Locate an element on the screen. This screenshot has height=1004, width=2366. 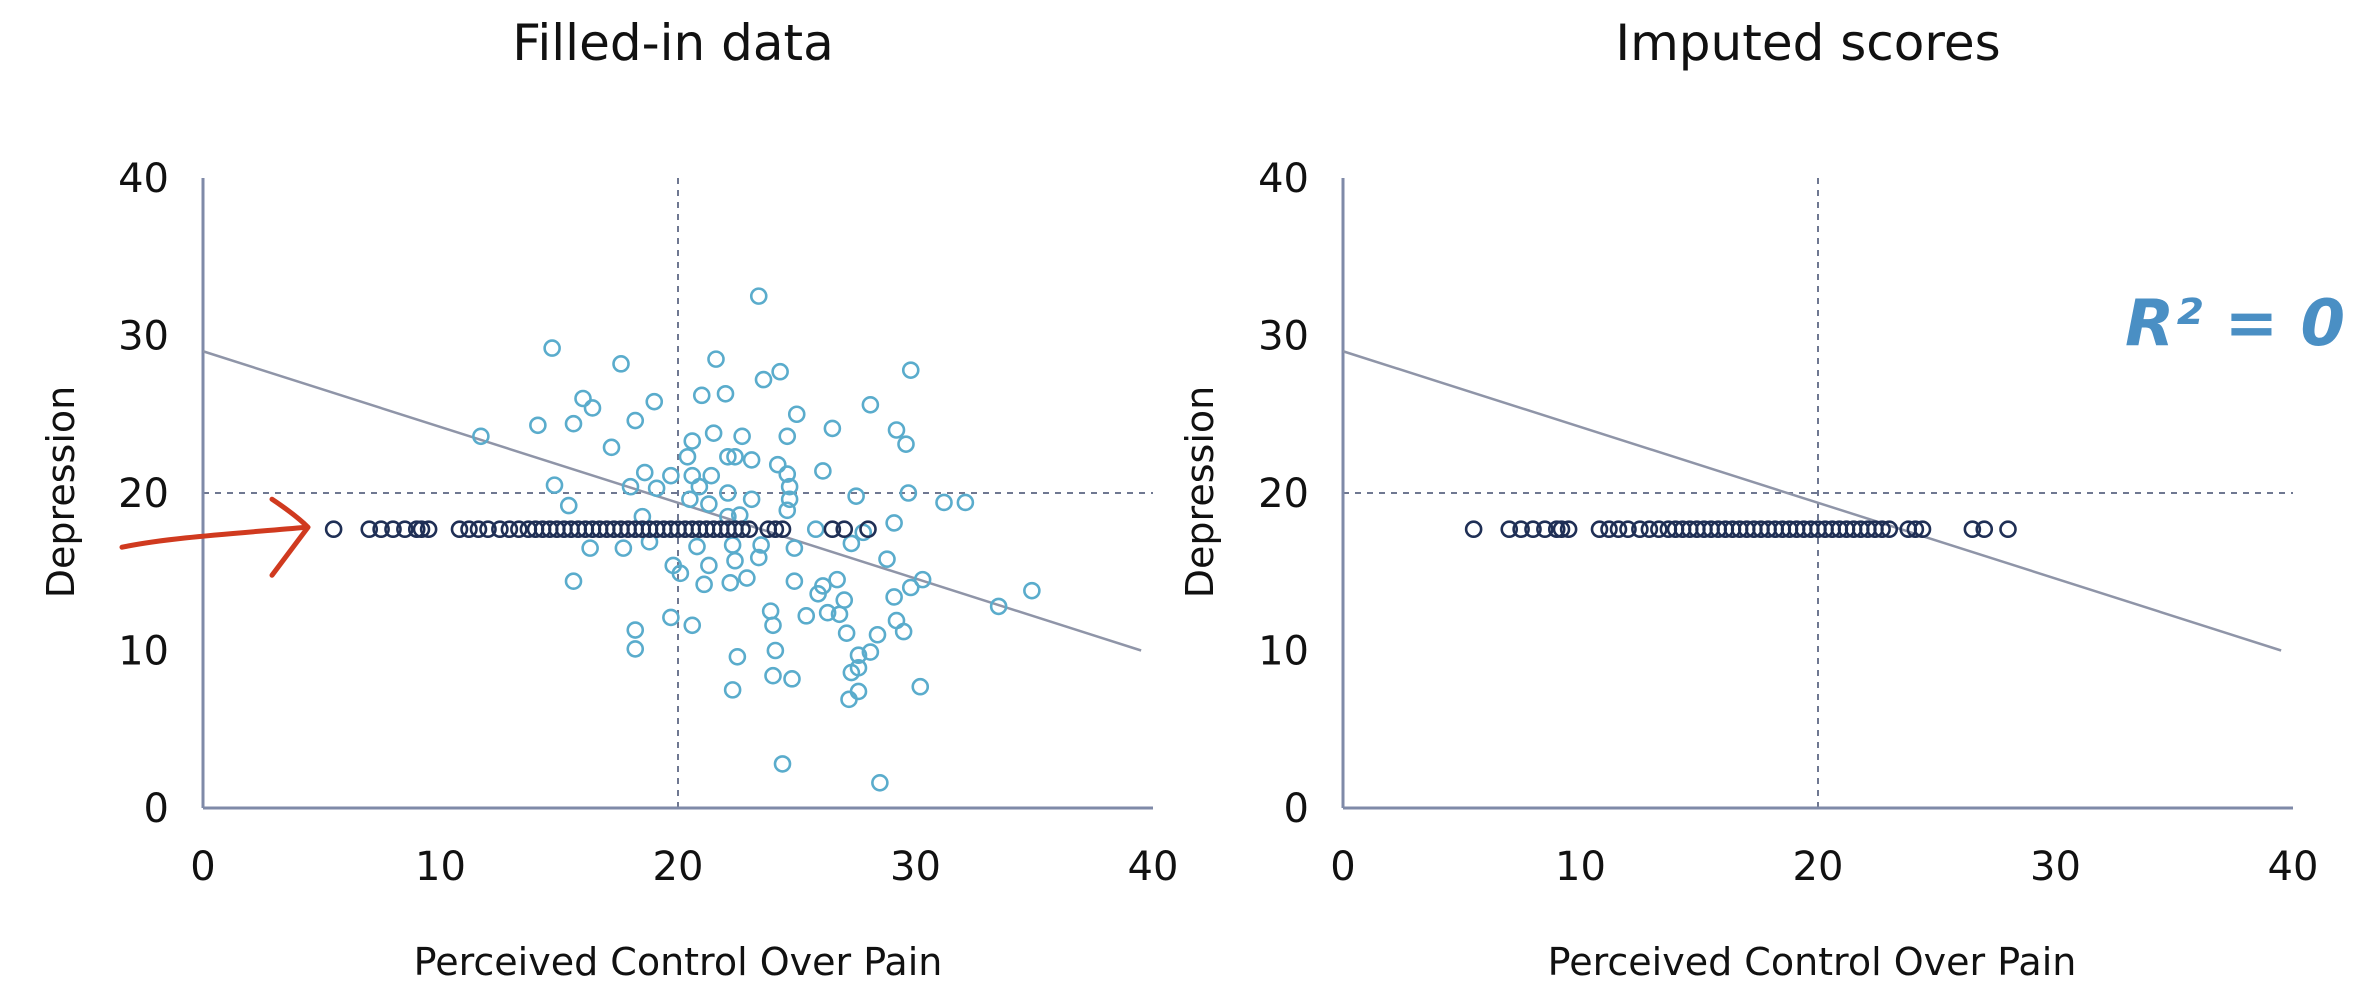
y-tick-label: 20 is located at coordinates (1283, 494).